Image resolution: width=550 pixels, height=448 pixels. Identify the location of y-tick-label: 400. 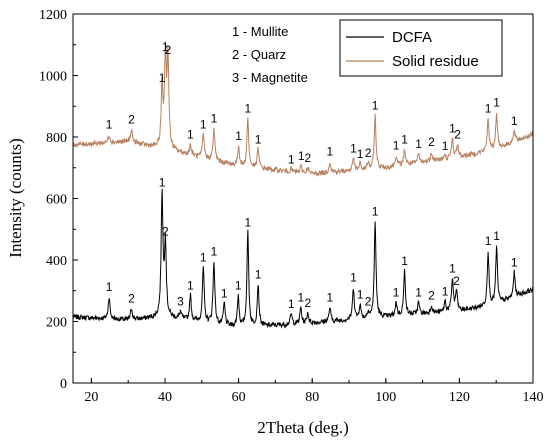
(56, 261).